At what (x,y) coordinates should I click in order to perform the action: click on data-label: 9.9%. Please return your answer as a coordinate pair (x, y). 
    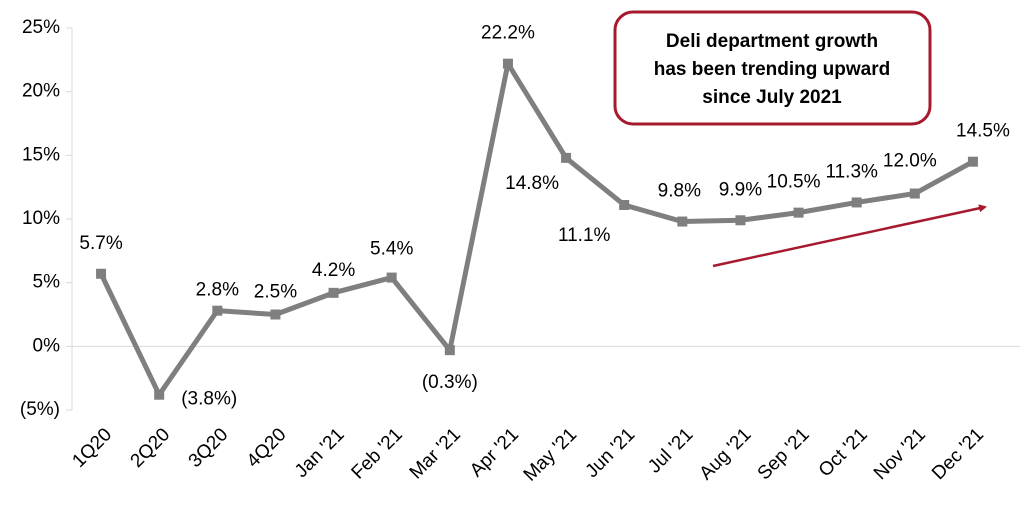
    Looking at the image, I should click on (740, 189).